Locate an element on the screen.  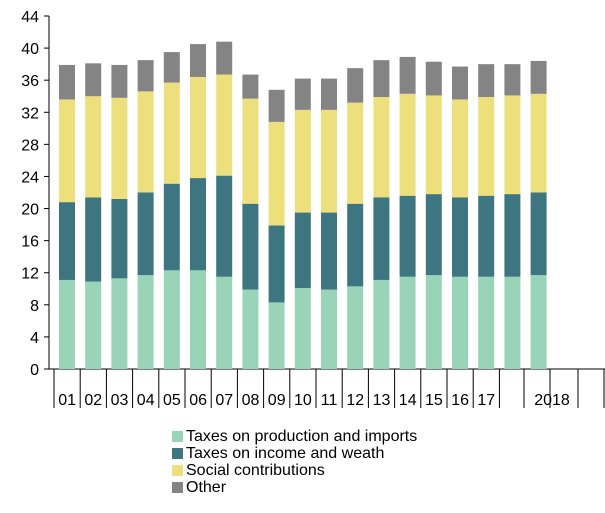
y-tick-label: 36 is located at coordinates (30, 81).